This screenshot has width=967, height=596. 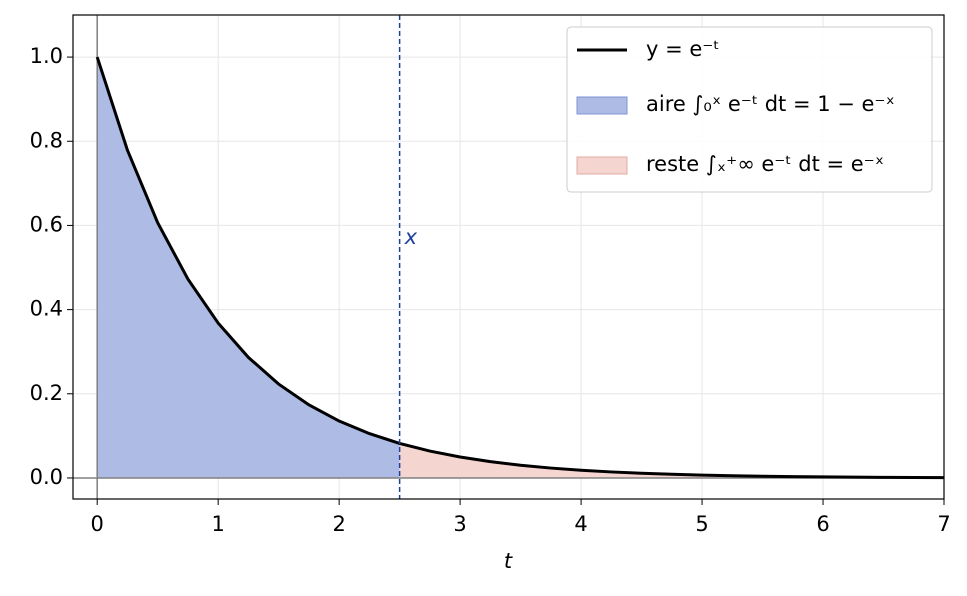 What do you see at coordinates (411, 237) in the screenshot?
I see `reference-label: x` at bounding box center [411, 237].